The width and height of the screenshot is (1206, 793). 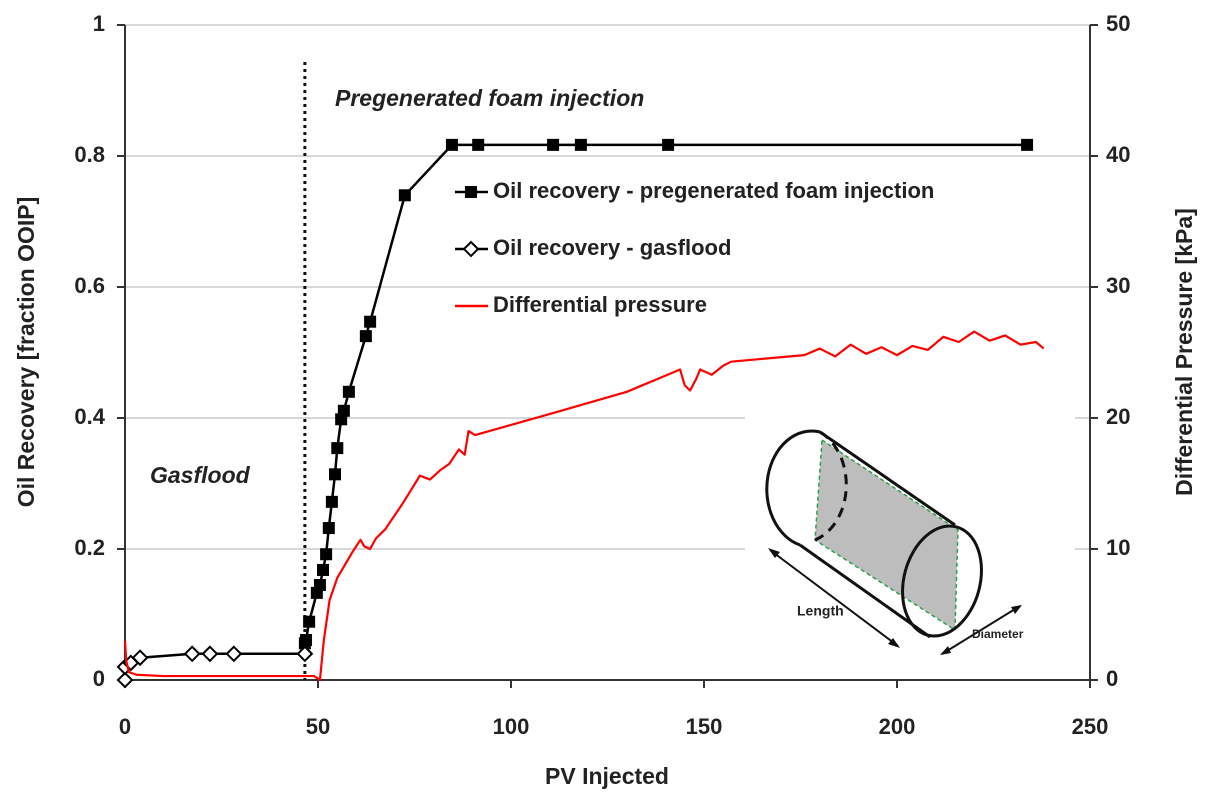 I want to click on inset-diagram: Length Diameter, so click(x=910, y=541).